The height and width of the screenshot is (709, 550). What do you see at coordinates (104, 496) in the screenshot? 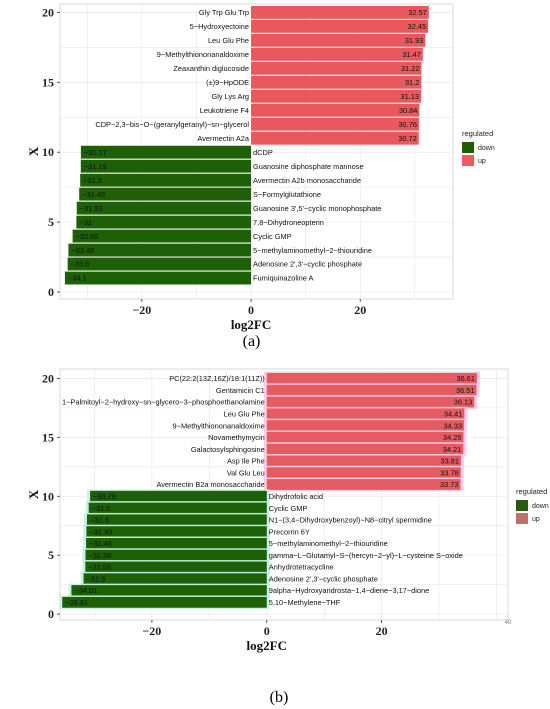
I see `value-label: −30.76` at bounding box center [104, 496].